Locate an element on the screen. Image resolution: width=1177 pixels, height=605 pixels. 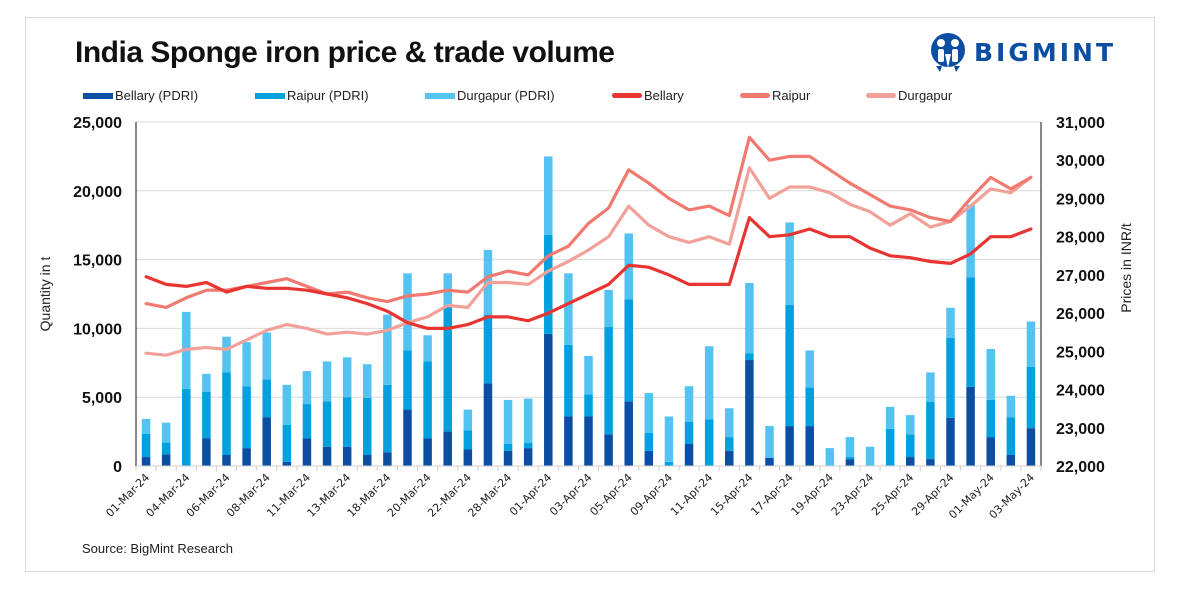
legend-label: Bellary (PDRI) is located at coordinates (157, 95).